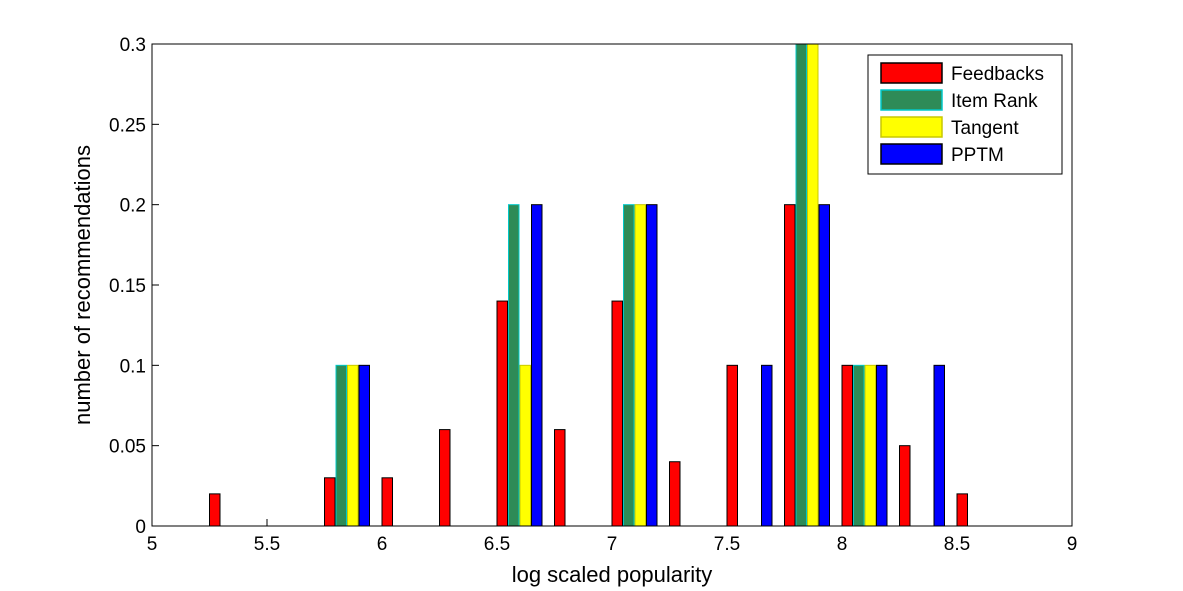 The width and height of the screenshot is (1183, 591). What do you see at coordinates (911, 100) in the screenshot?
I see `legend-swatch-item-rank` at bounding box center [911, 100].